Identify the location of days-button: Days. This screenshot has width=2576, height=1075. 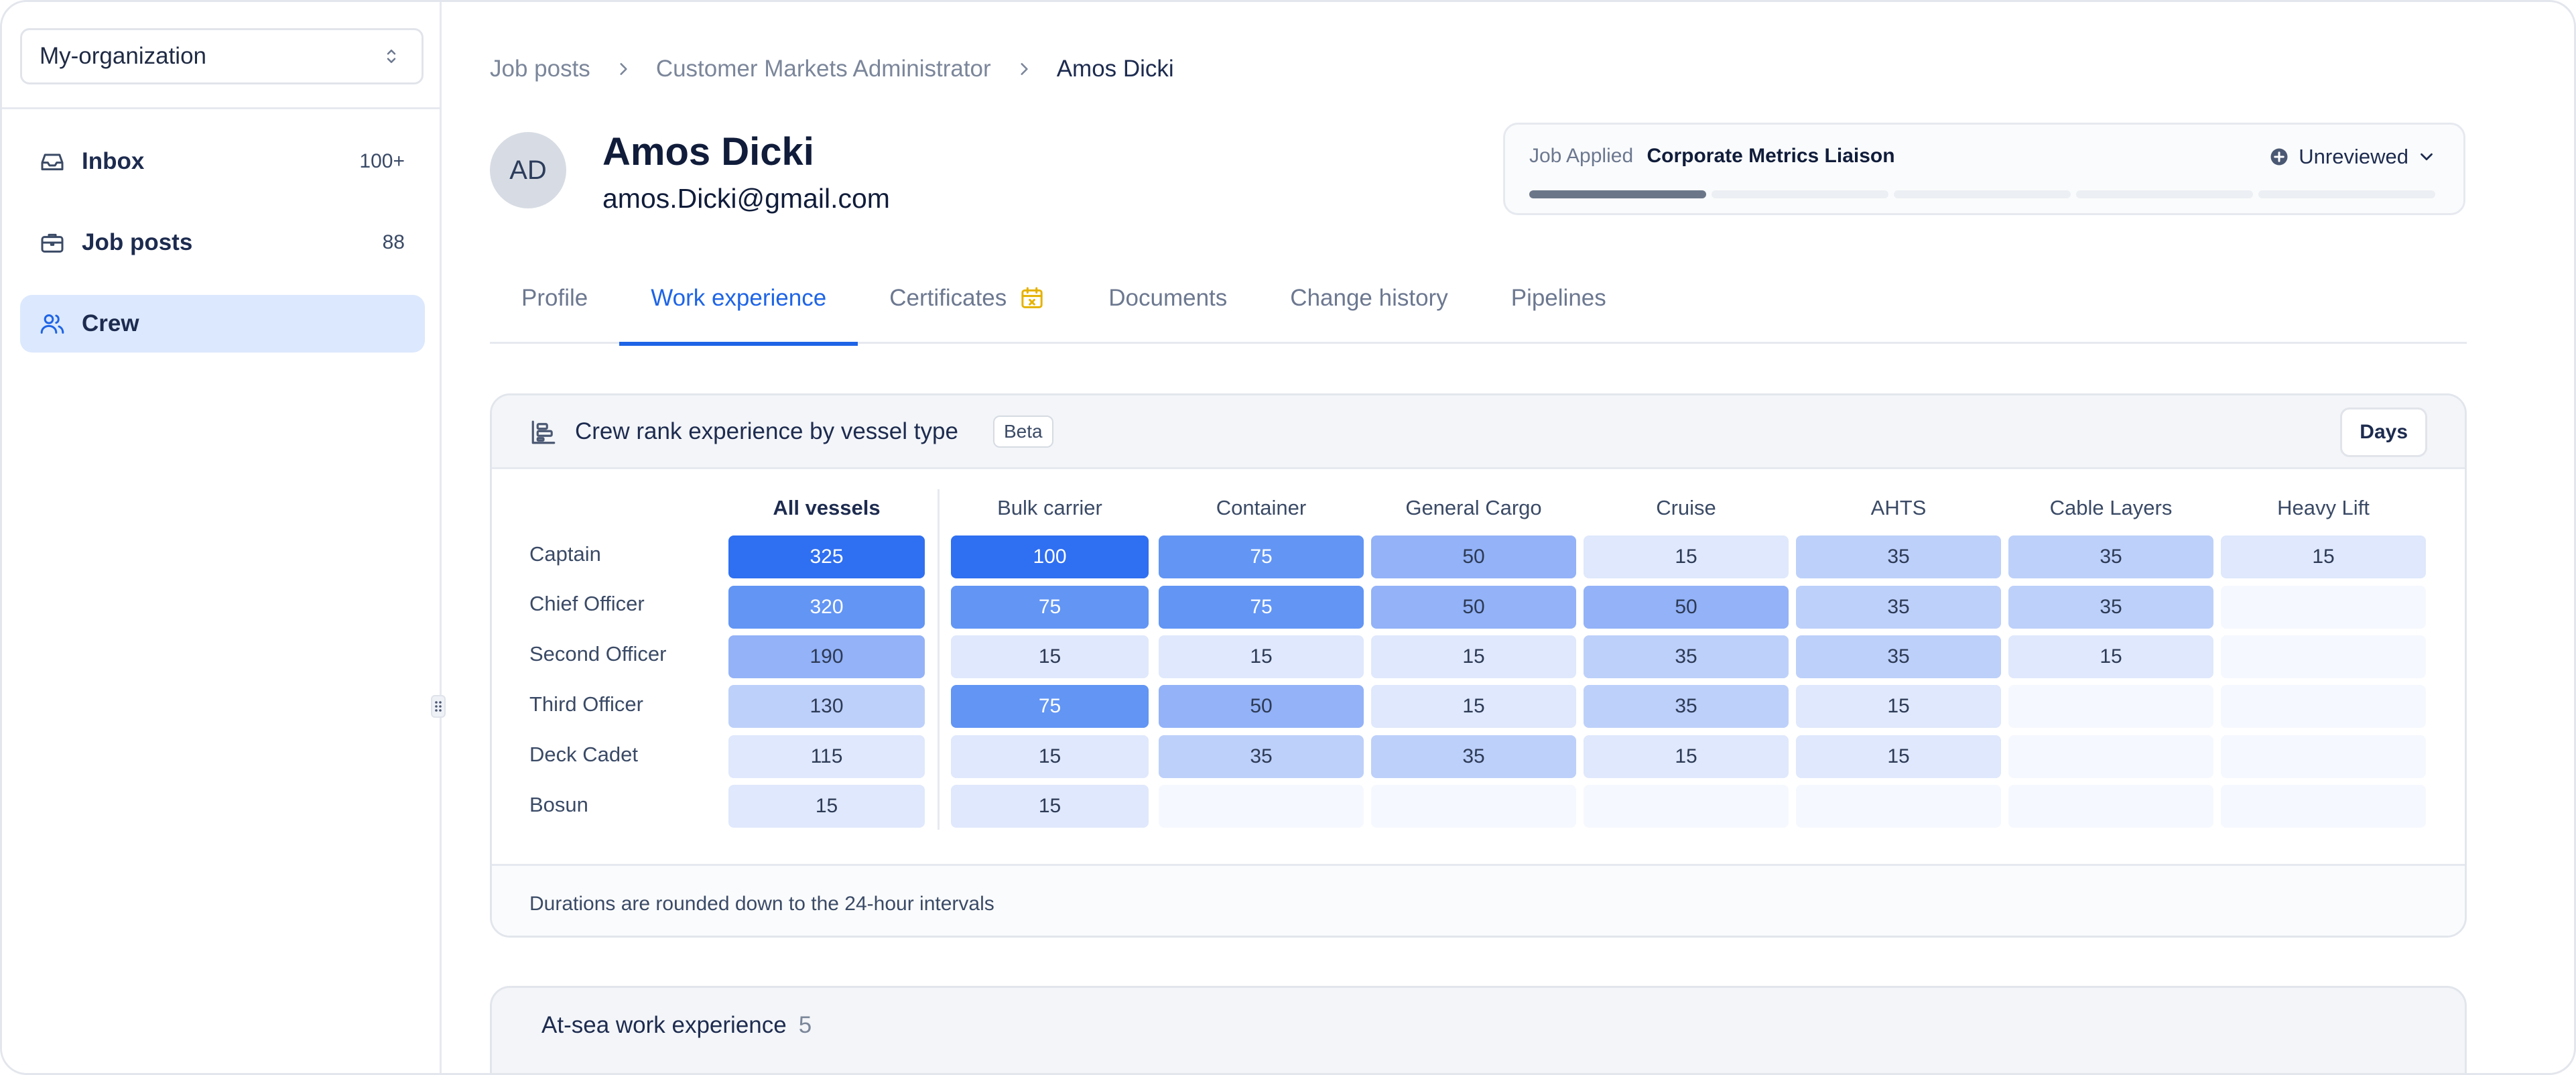
(2383, 432).